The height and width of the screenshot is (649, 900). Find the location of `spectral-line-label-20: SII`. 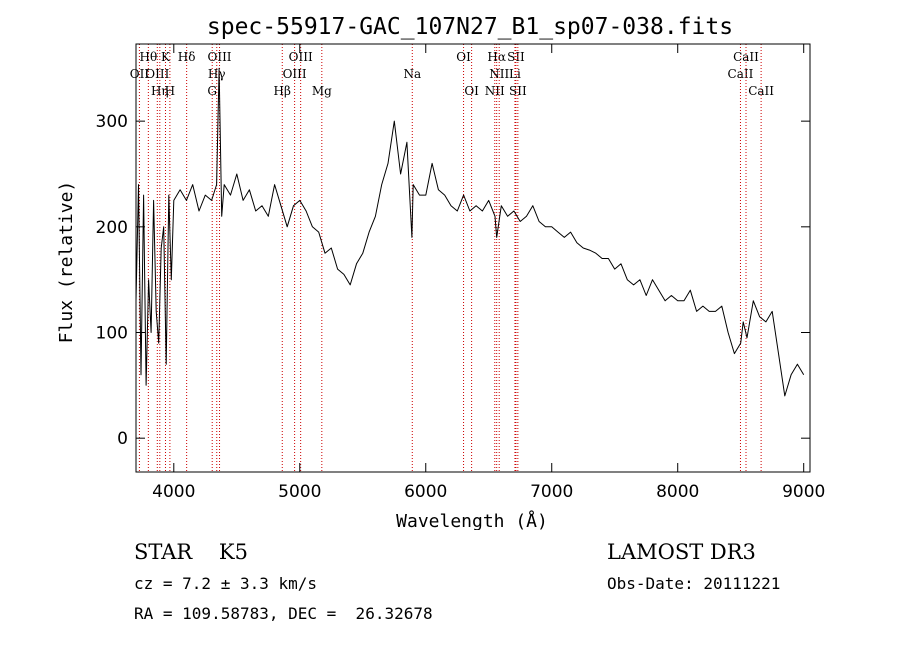

spectral-line-label-20: SII is located at coordinates (516, 57).